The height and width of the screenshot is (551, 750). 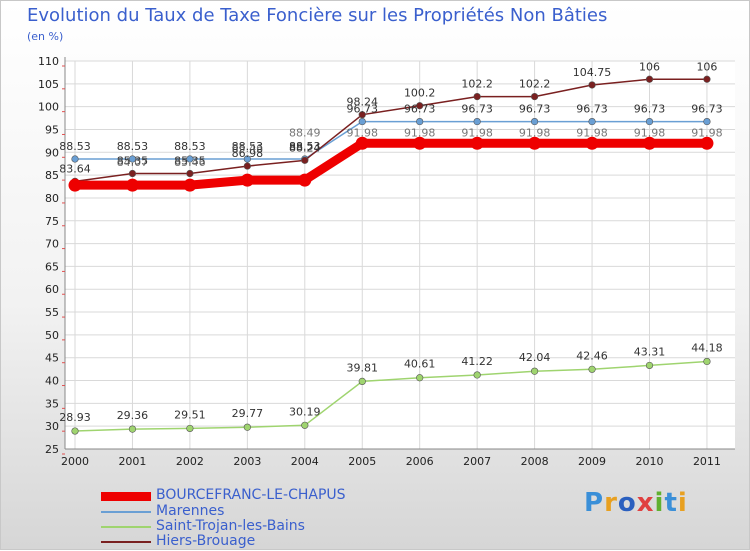 I want to click on x-tick-label: 2003, so click(x=247, y=461).